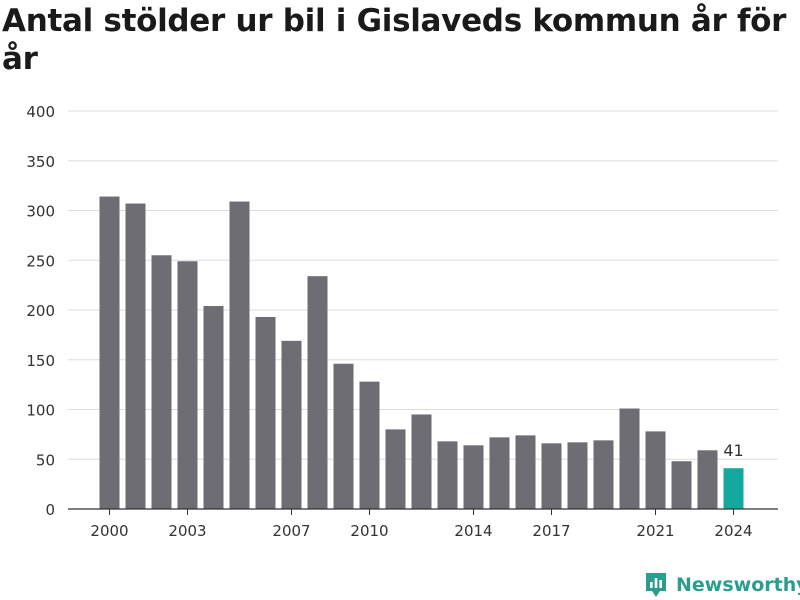 The image size is (800, 600). I want to click on x-tick-label: 2000, so click(109, 531).